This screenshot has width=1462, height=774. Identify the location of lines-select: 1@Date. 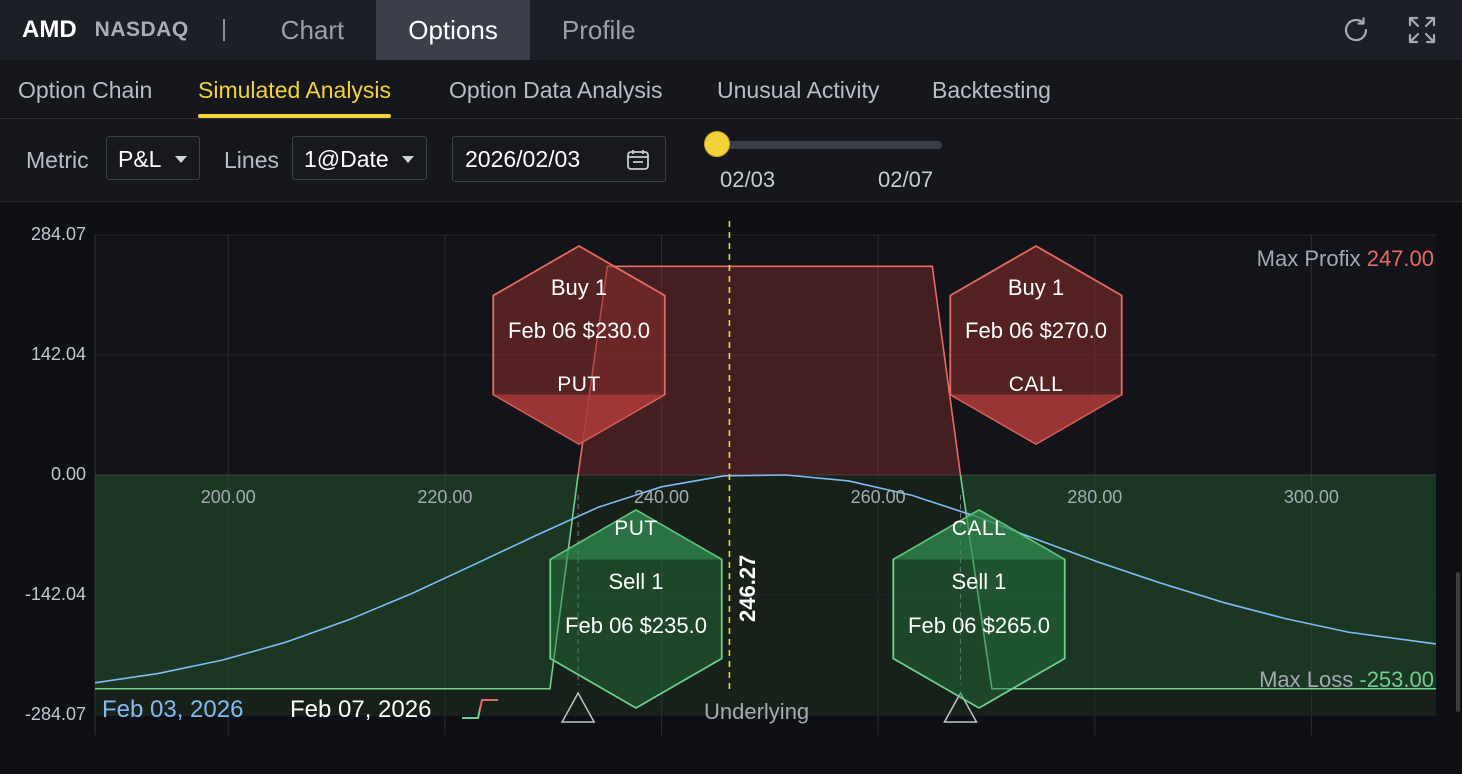
(359, 158).